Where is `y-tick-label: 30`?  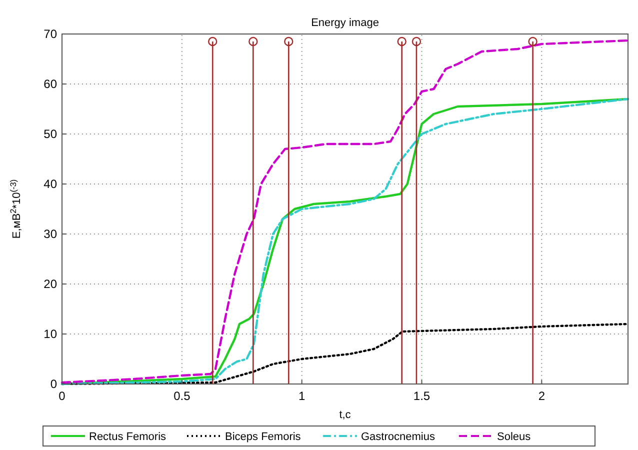 y-tick-label: 30 is located at coordinates (51, 234).